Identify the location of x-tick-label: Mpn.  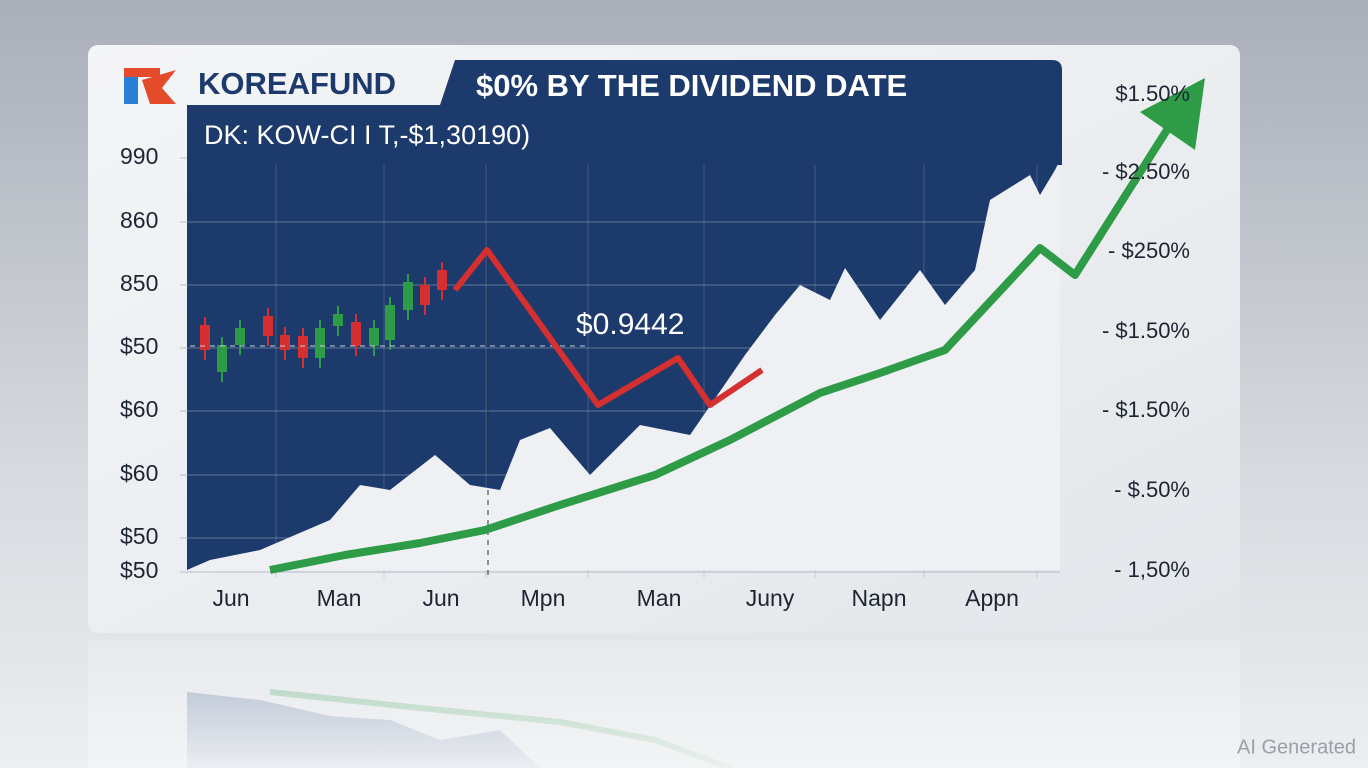
(543, 598).